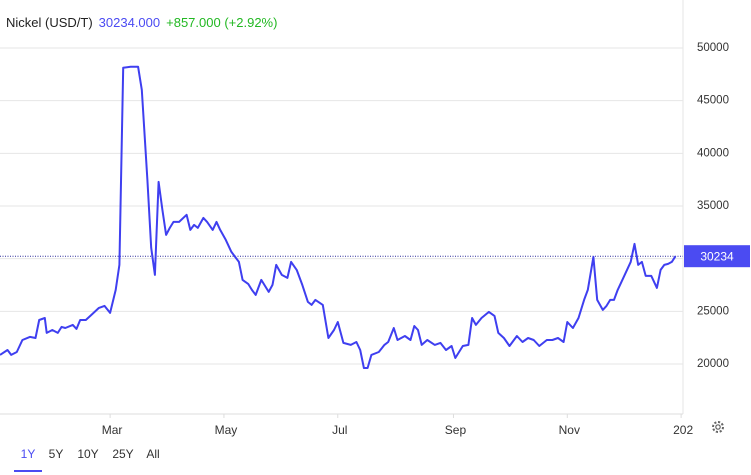 The height and width of the screenshot is (475, 751). I want to click on instrument-name: Nickel (USD/T), so click(49, 22).